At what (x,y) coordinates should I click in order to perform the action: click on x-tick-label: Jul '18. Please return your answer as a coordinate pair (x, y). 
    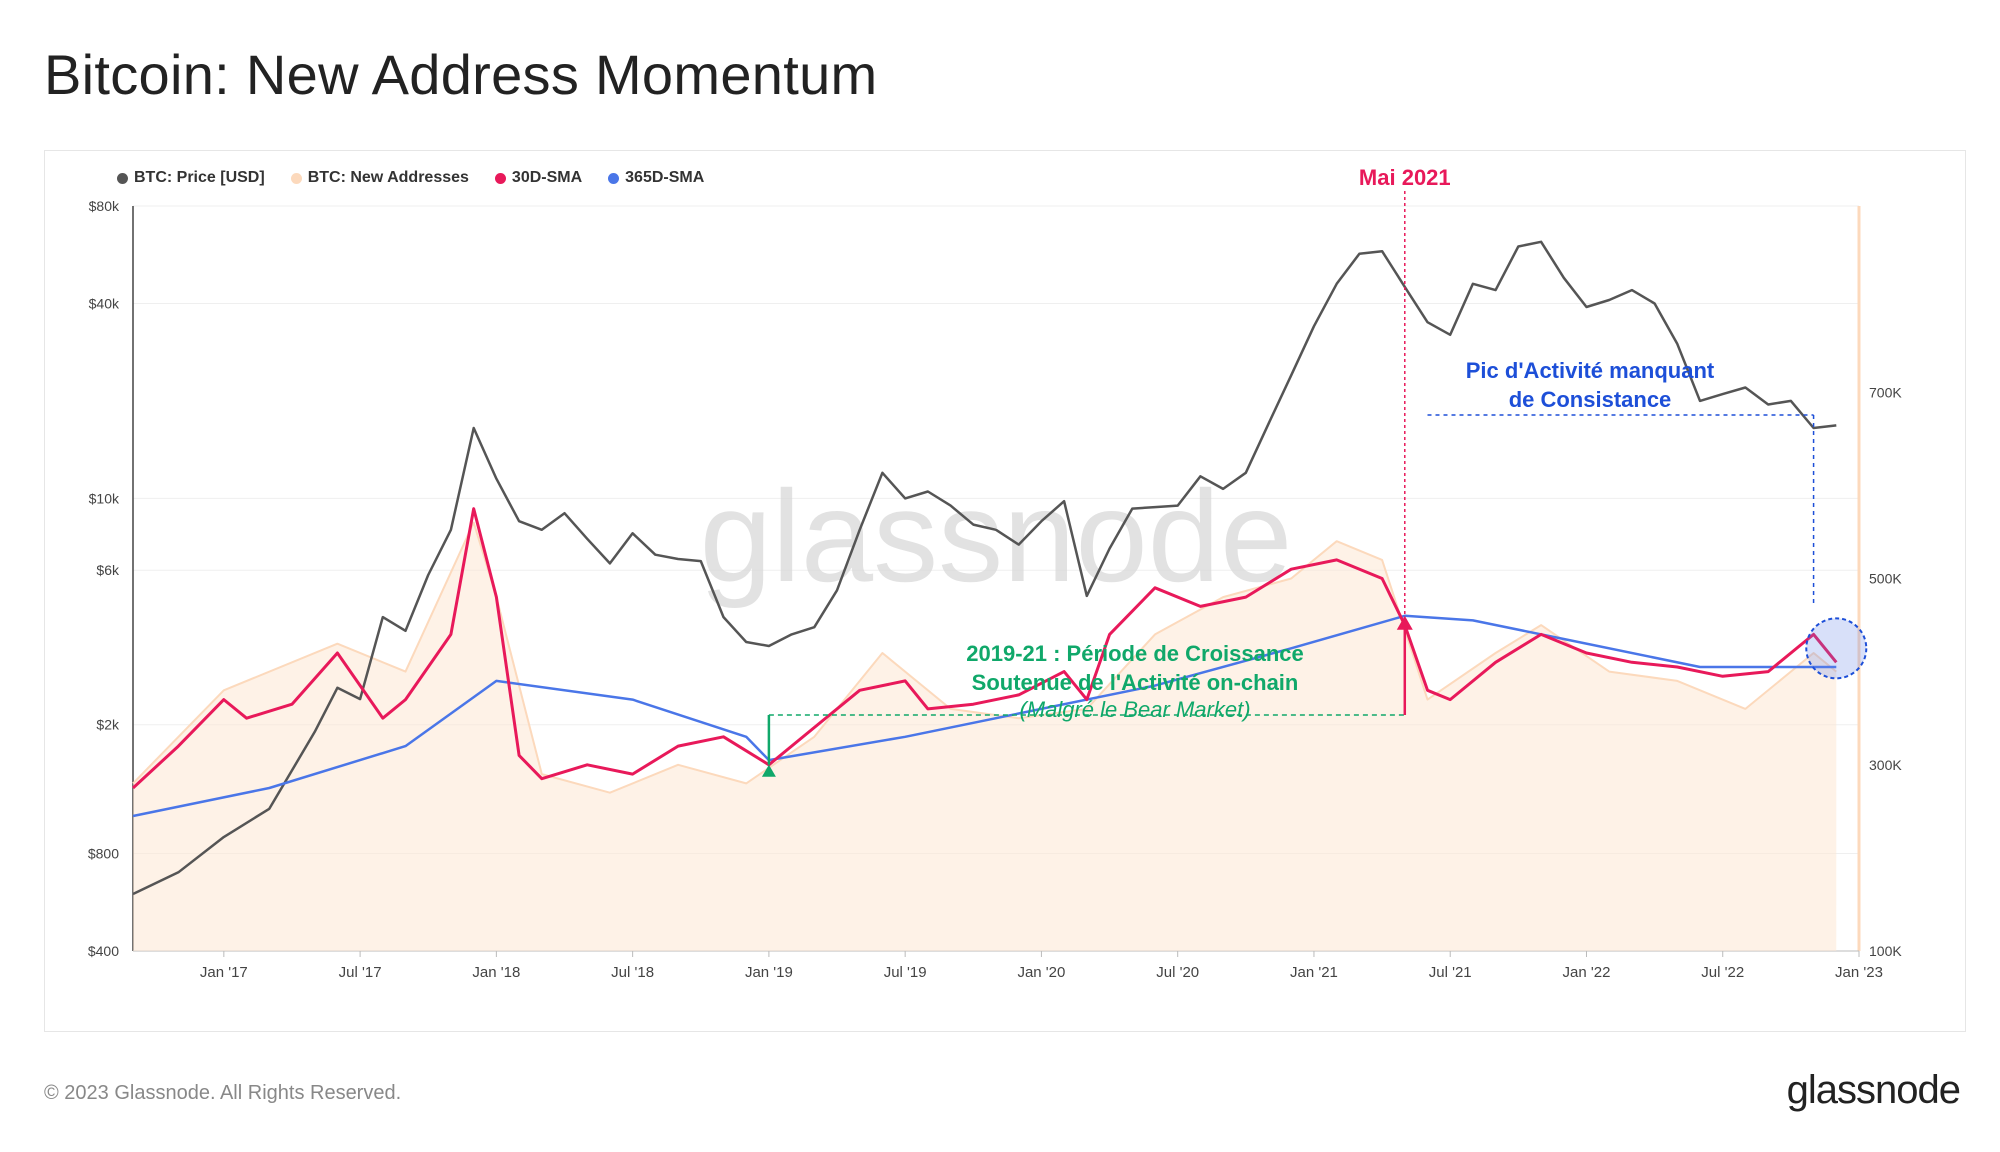
    Looking at the image, I should click on (632, 972).